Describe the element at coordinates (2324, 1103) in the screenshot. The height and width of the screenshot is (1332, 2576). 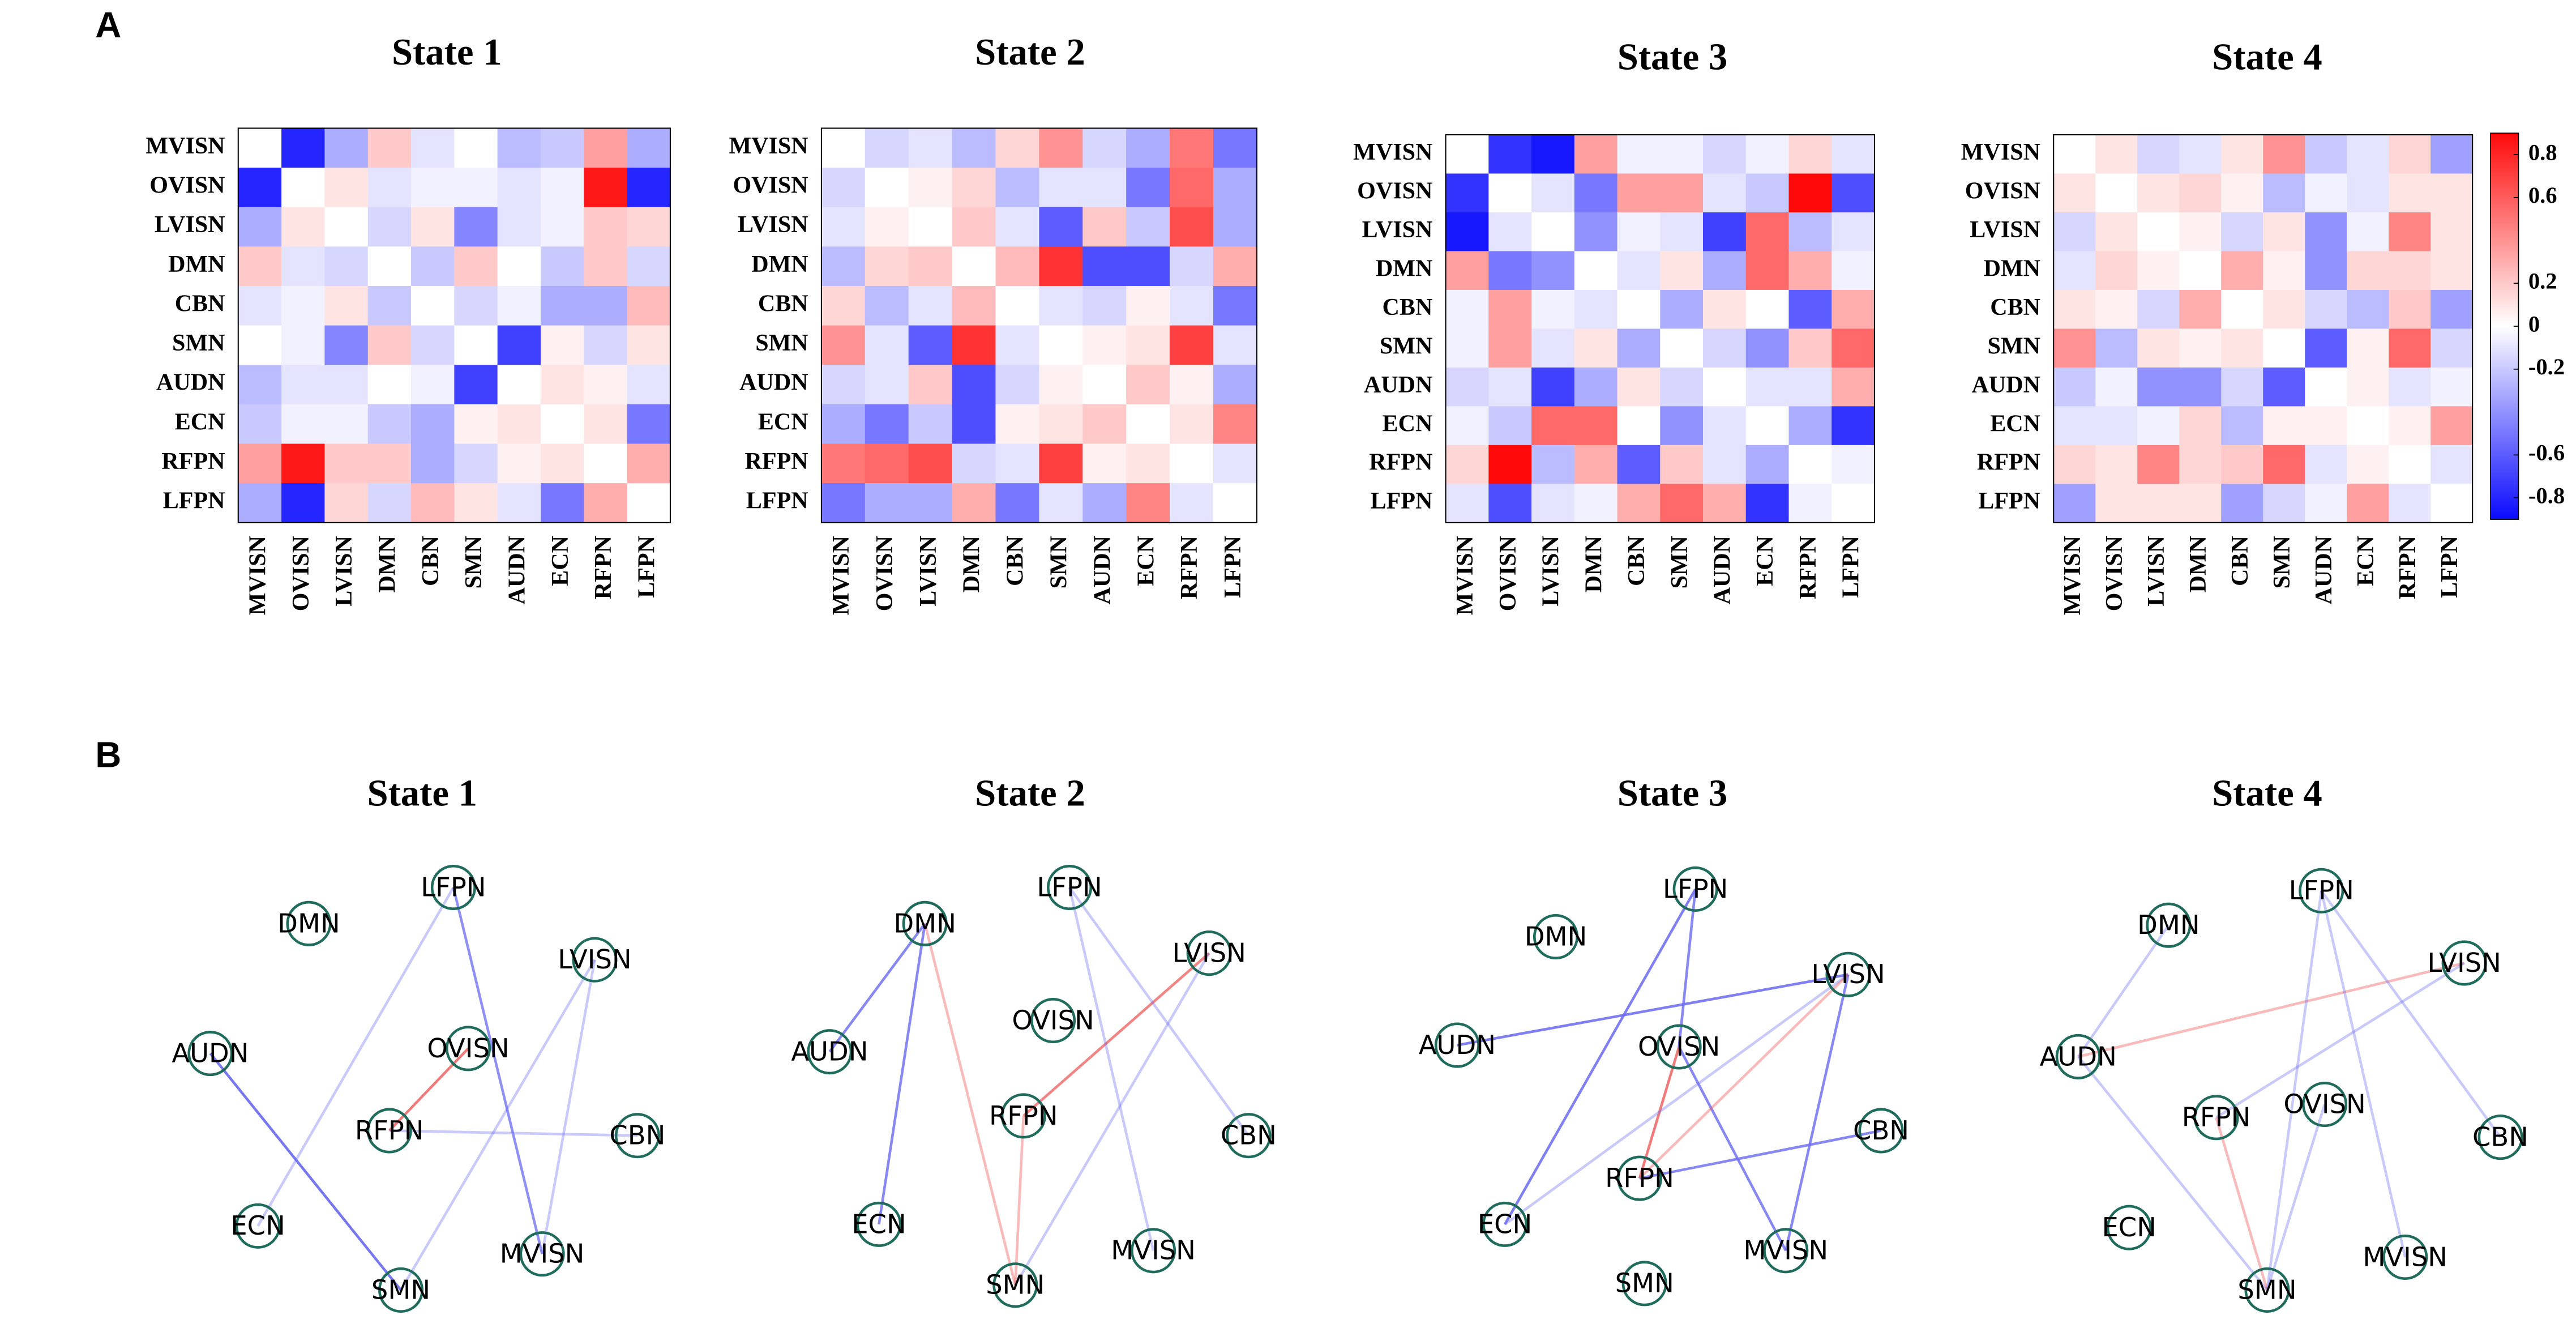
I see `network-node-label: OVISN` at that location.